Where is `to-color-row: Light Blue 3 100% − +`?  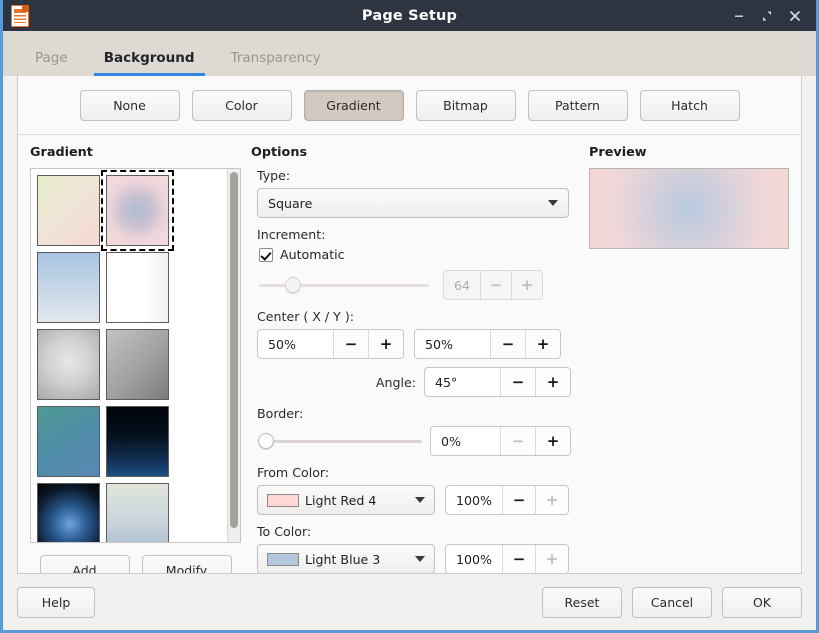
to-color-row: Light Blue 3 100% − + is located at coordinates (414, 558).